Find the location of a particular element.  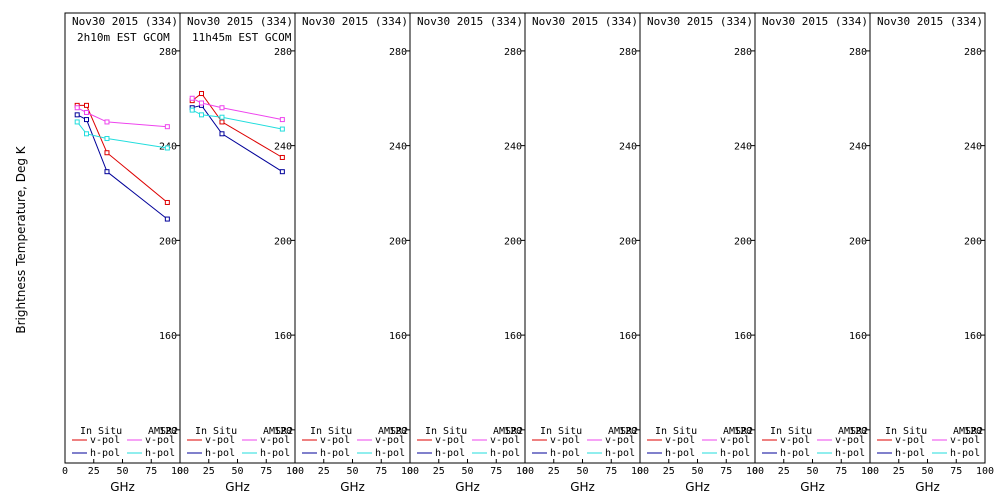

series-line-insitu_h is located at coordinates (122, 167).